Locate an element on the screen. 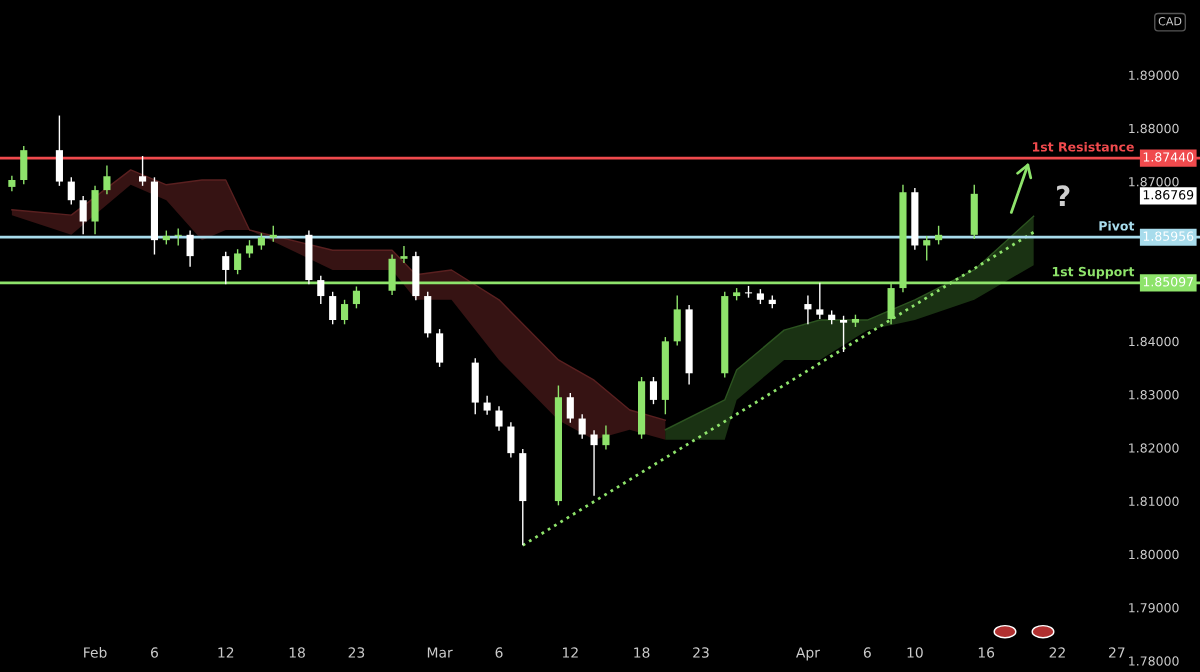 This screenshot has height=672, width=1200. annotation: 1.85956 is located at coordinates (1168, 236).